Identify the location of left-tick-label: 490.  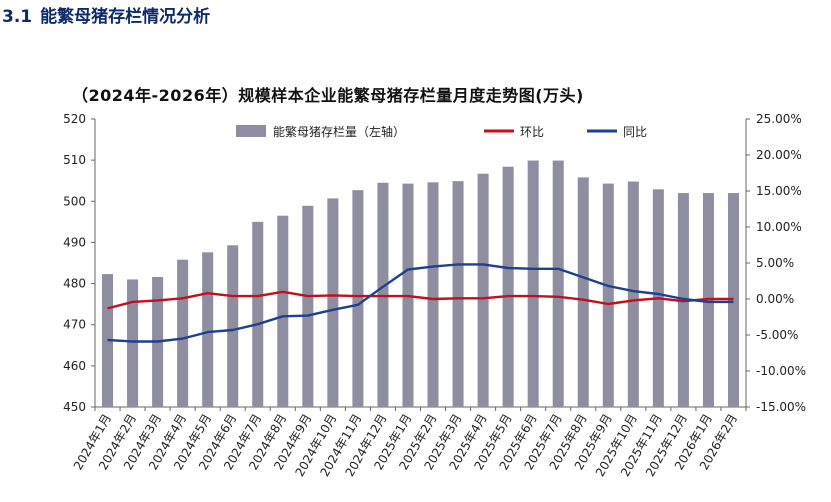
(74, 242).